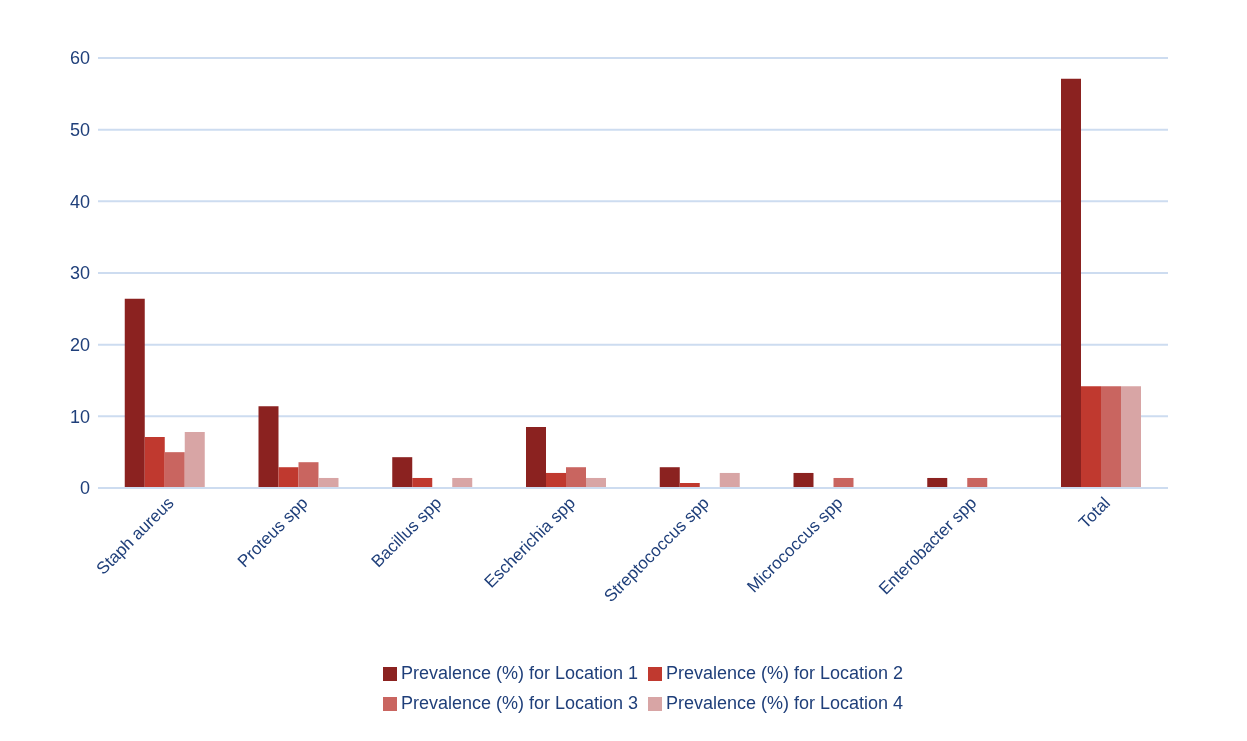 The height and width of the screenshot is (741, 1247). I want to click on y-tick-label: 20, so click(79, 345).